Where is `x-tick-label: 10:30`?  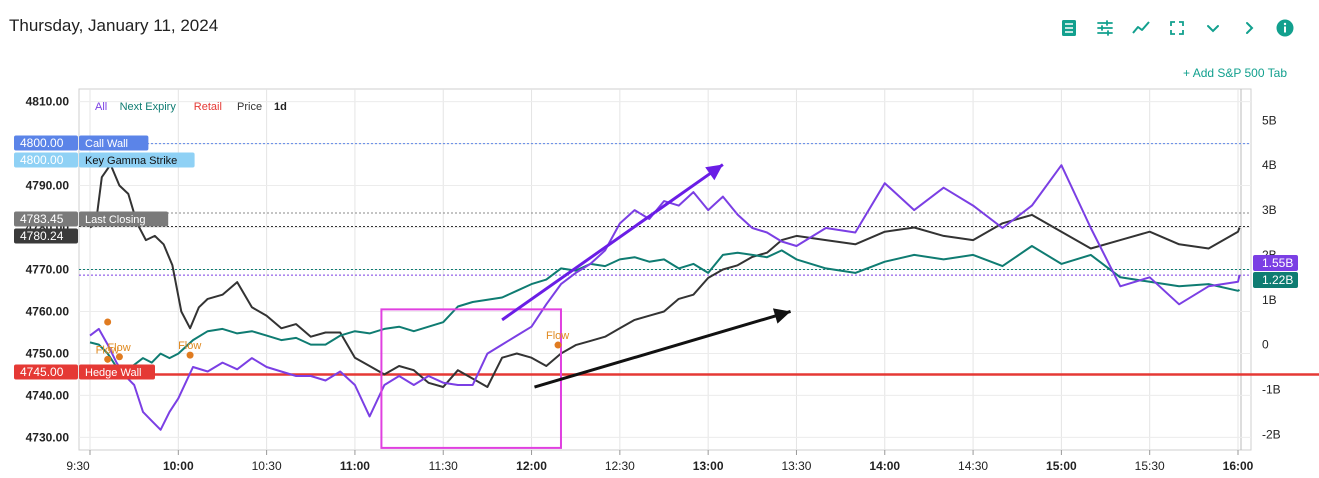 x-tick-label: 10:30 is located at coordinates (267, 466).